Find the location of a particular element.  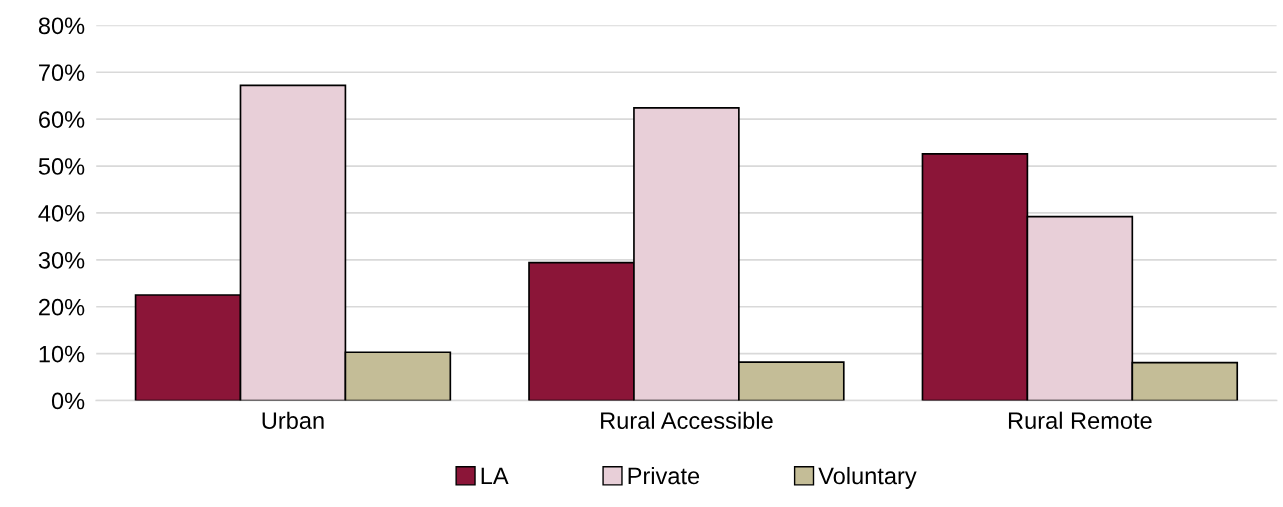

y-tick-label: 50% is located at coordinates (61, 166).